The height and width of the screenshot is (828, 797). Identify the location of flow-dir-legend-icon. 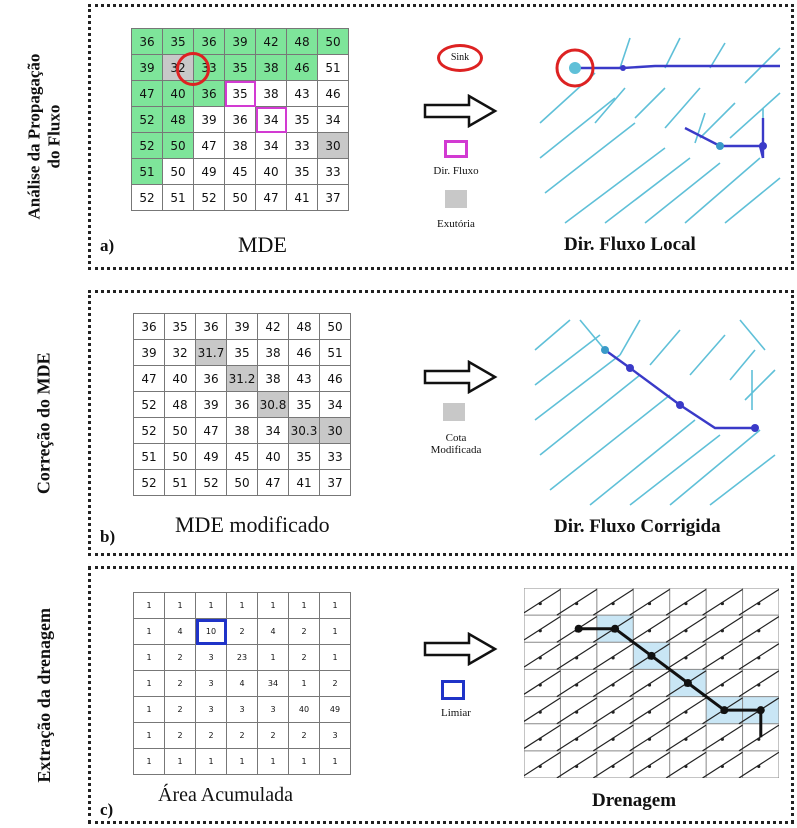
(456, 149).